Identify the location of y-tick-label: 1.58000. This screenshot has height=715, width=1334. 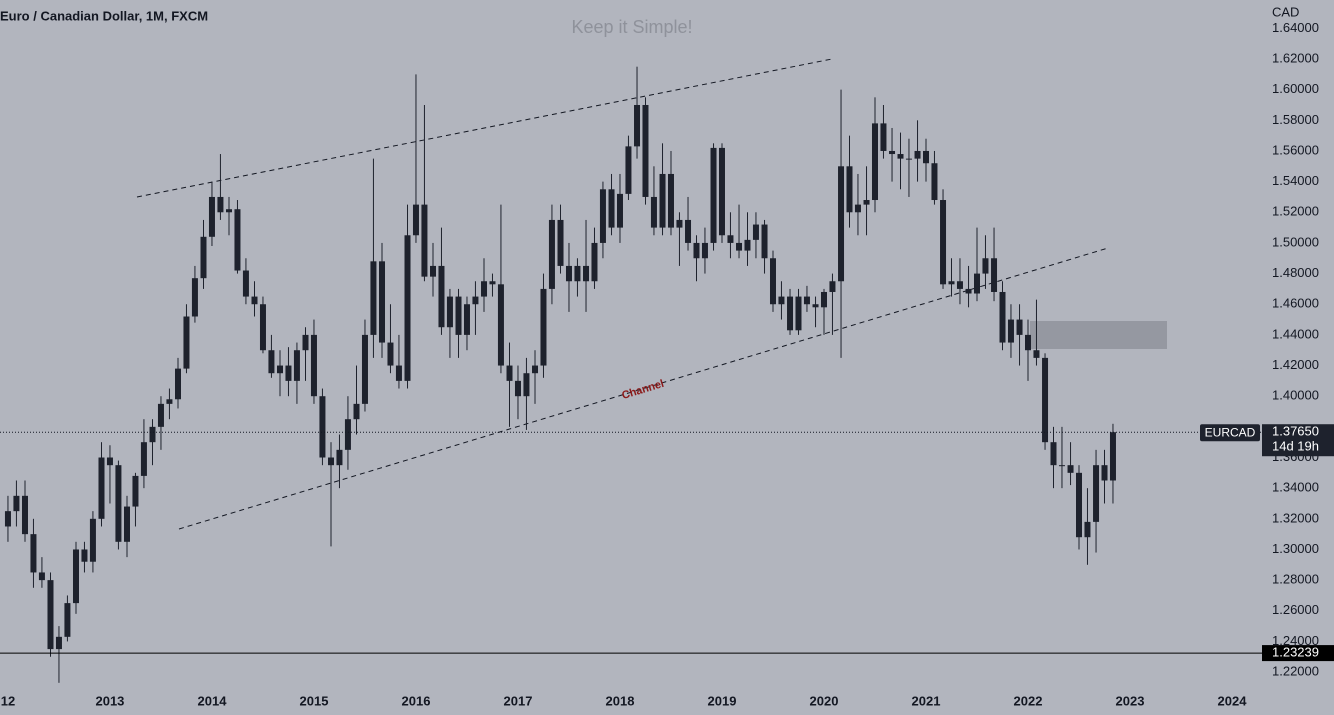
(1295, 119).